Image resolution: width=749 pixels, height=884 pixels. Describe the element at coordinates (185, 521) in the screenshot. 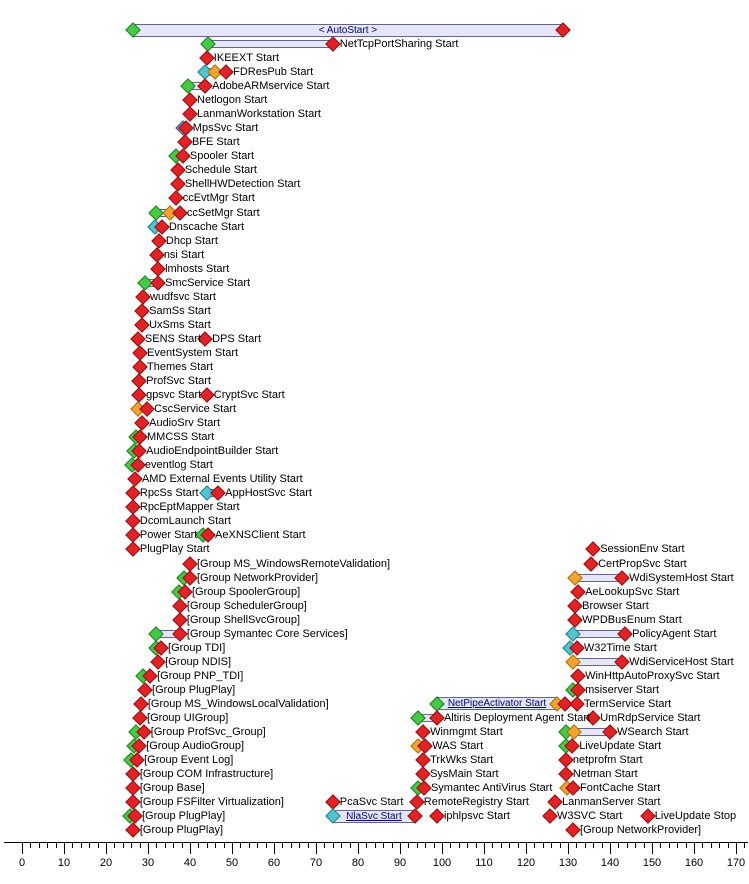

I see `event-label: DcomLaunch Start` at that location.